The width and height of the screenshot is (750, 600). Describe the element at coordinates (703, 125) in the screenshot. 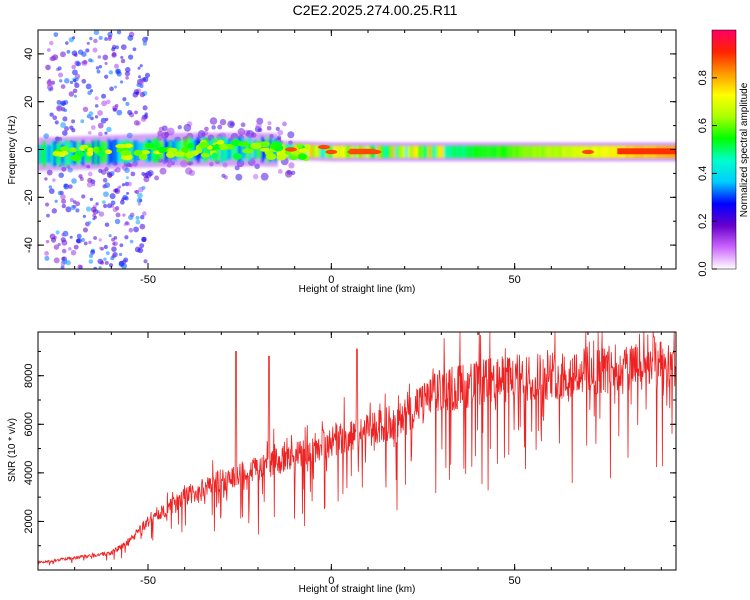

I see `colorbar-tick-label: 0.6` at that location.